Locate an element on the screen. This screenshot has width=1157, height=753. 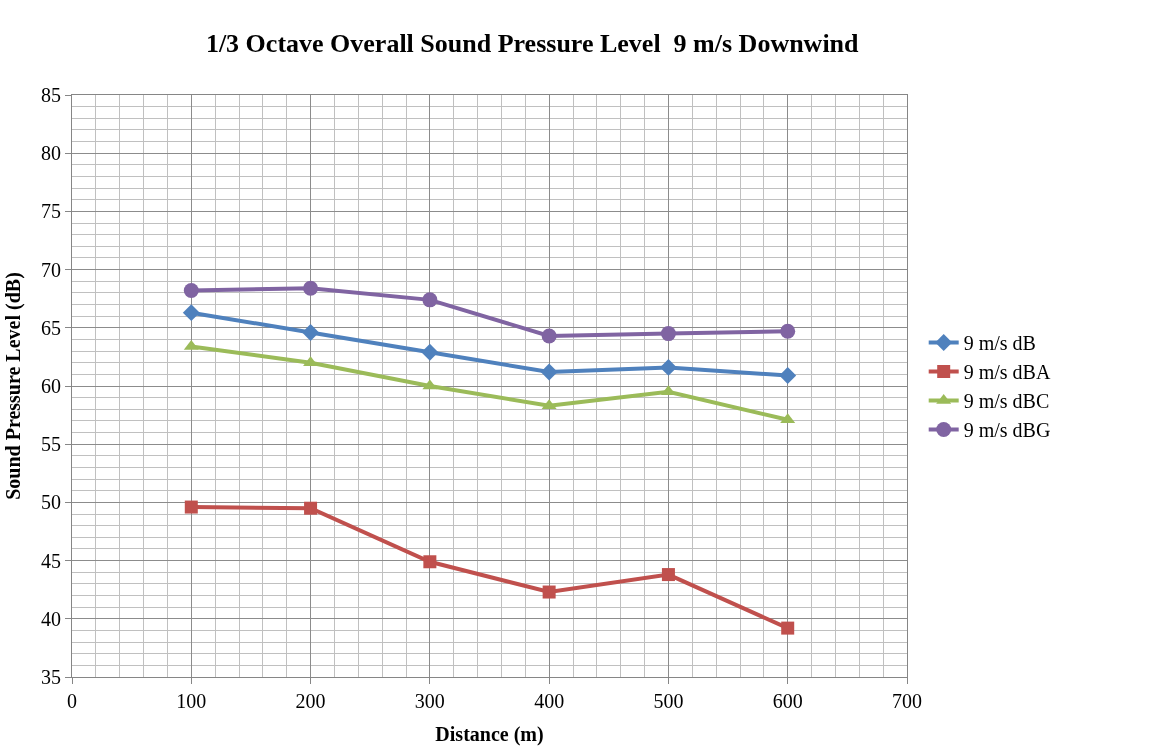
x-tick-label: 400 is located at coordinates (549, 701).